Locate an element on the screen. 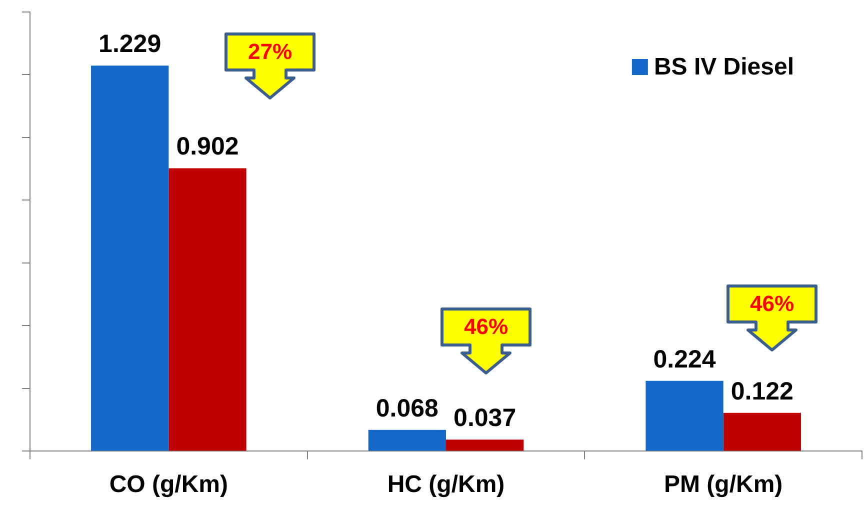 Image resolution: width=866 pixels, height=512 pixels. x-tick-label: PM (g/Km) is located at coordinates (723, 484).